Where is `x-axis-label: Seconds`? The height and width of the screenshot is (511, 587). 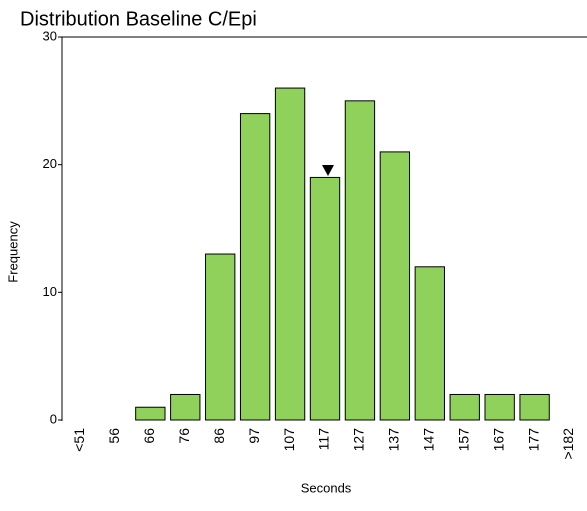
x-axis-label: Seconds is located at coordinates (326, 487).